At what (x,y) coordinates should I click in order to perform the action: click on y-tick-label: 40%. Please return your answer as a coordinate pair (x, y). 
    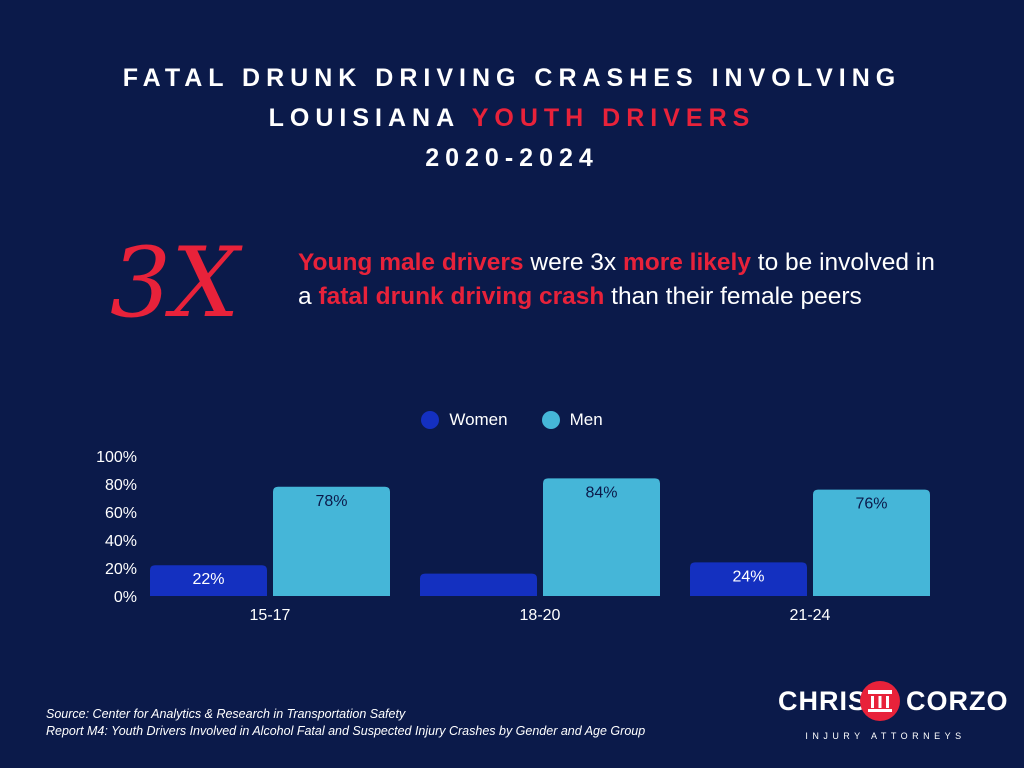
    Looking at the image, I should click on (121, 541).